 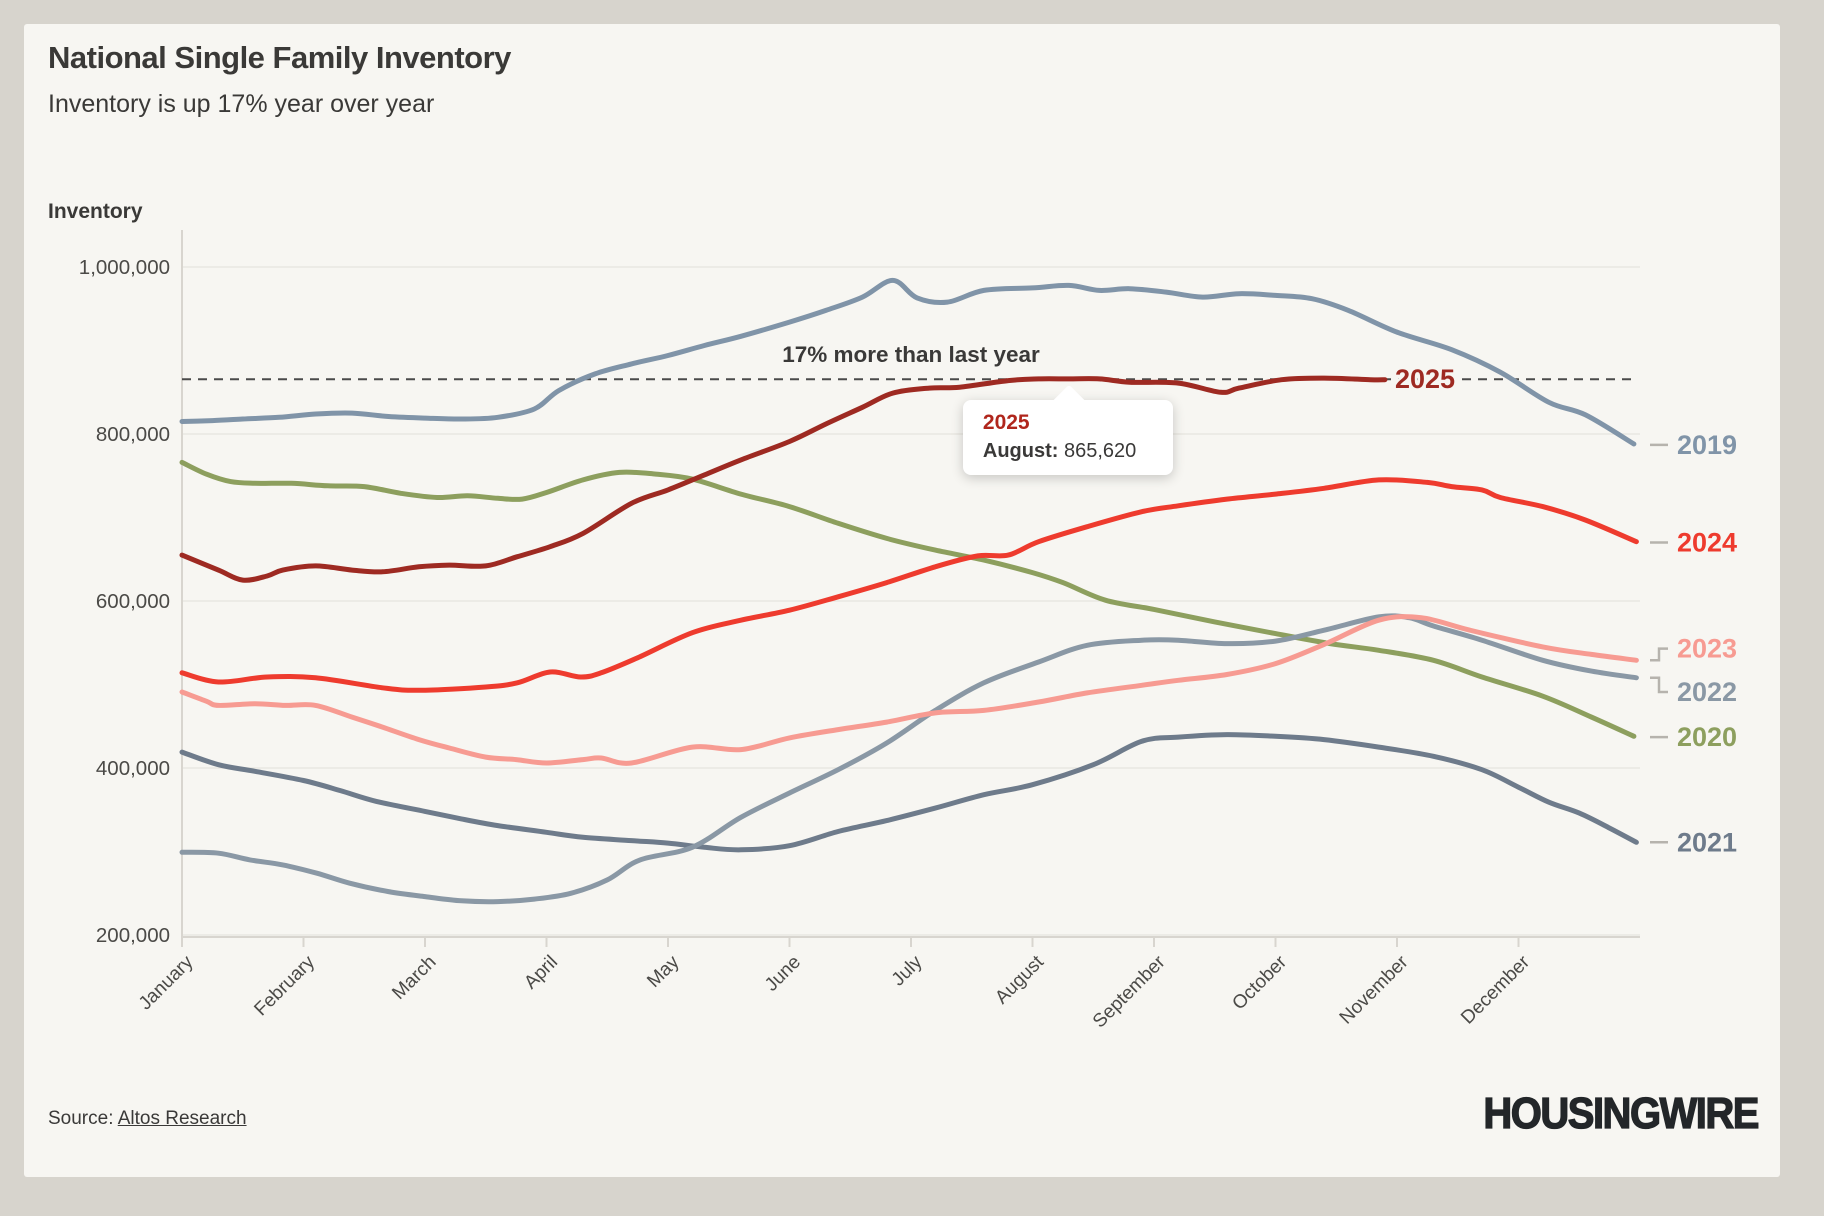 I want to click on x-tick-label: October, so click(x=1259, y=982).